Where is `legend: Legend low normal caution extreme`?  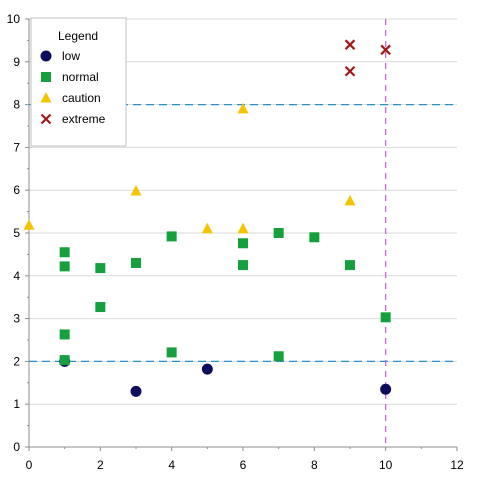 legend: Legend low normal caution extreme is located at coordinates (78, 82).